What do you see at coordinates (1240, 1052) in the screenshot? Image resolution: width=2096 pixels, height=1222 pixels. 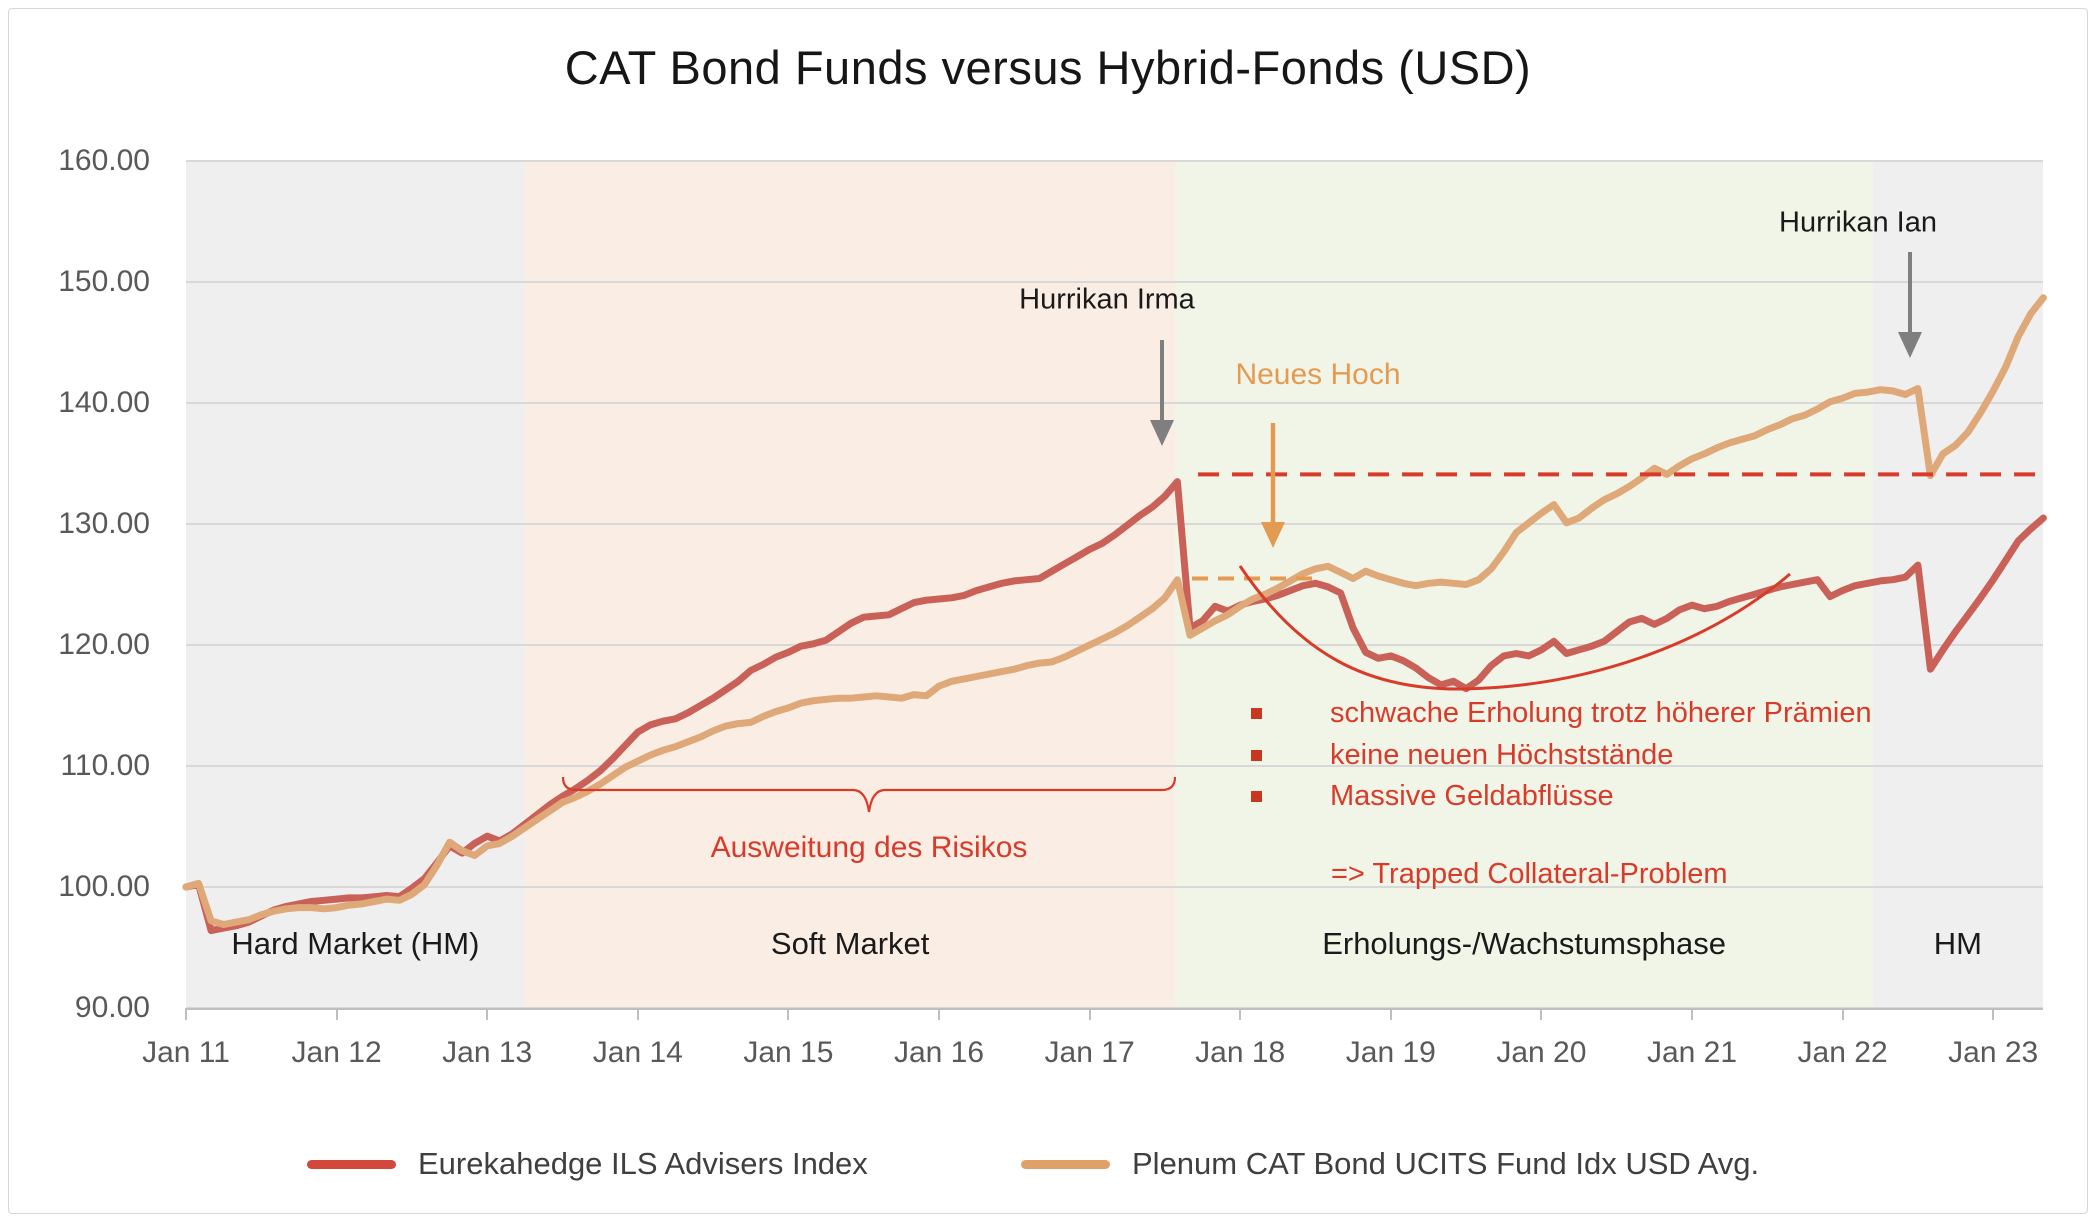 I see `x-axis-label: Jan 18` at bounding box center [1240, 1052].